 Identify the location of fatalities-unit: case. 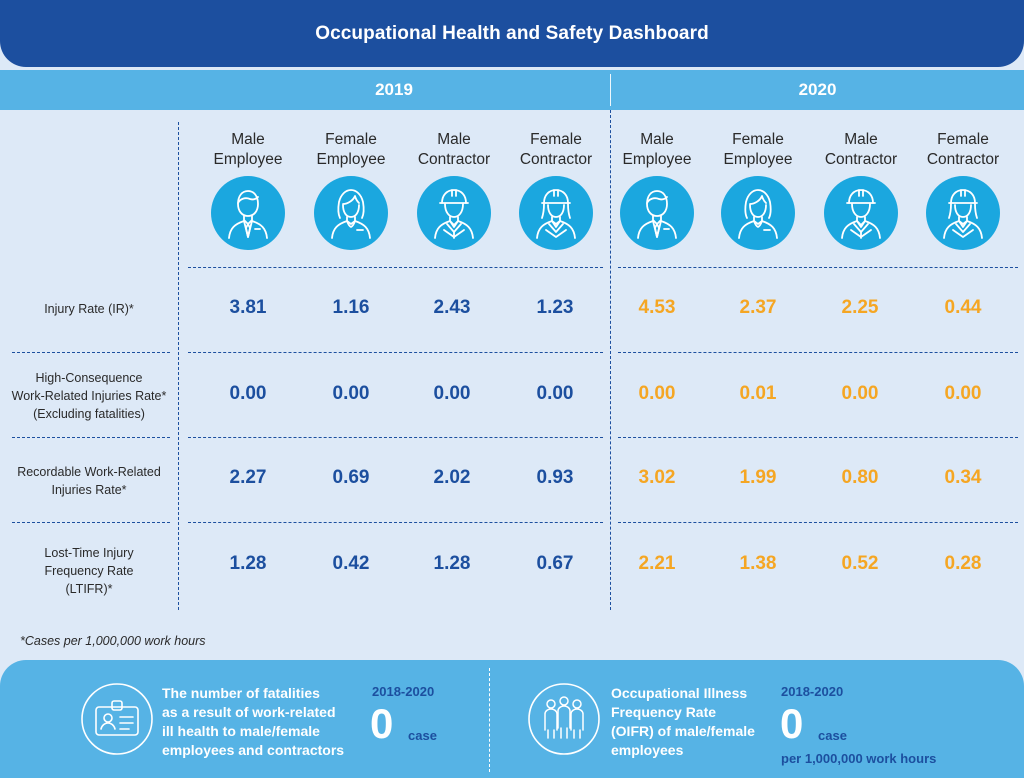
(422, 735).